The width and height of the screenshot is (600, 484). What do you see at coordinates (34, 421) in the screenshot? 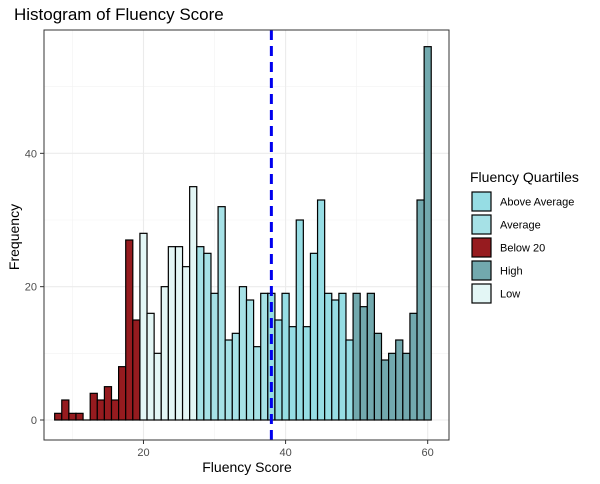
I see `y-tick-label: 0` at bounding box center [34, 421].